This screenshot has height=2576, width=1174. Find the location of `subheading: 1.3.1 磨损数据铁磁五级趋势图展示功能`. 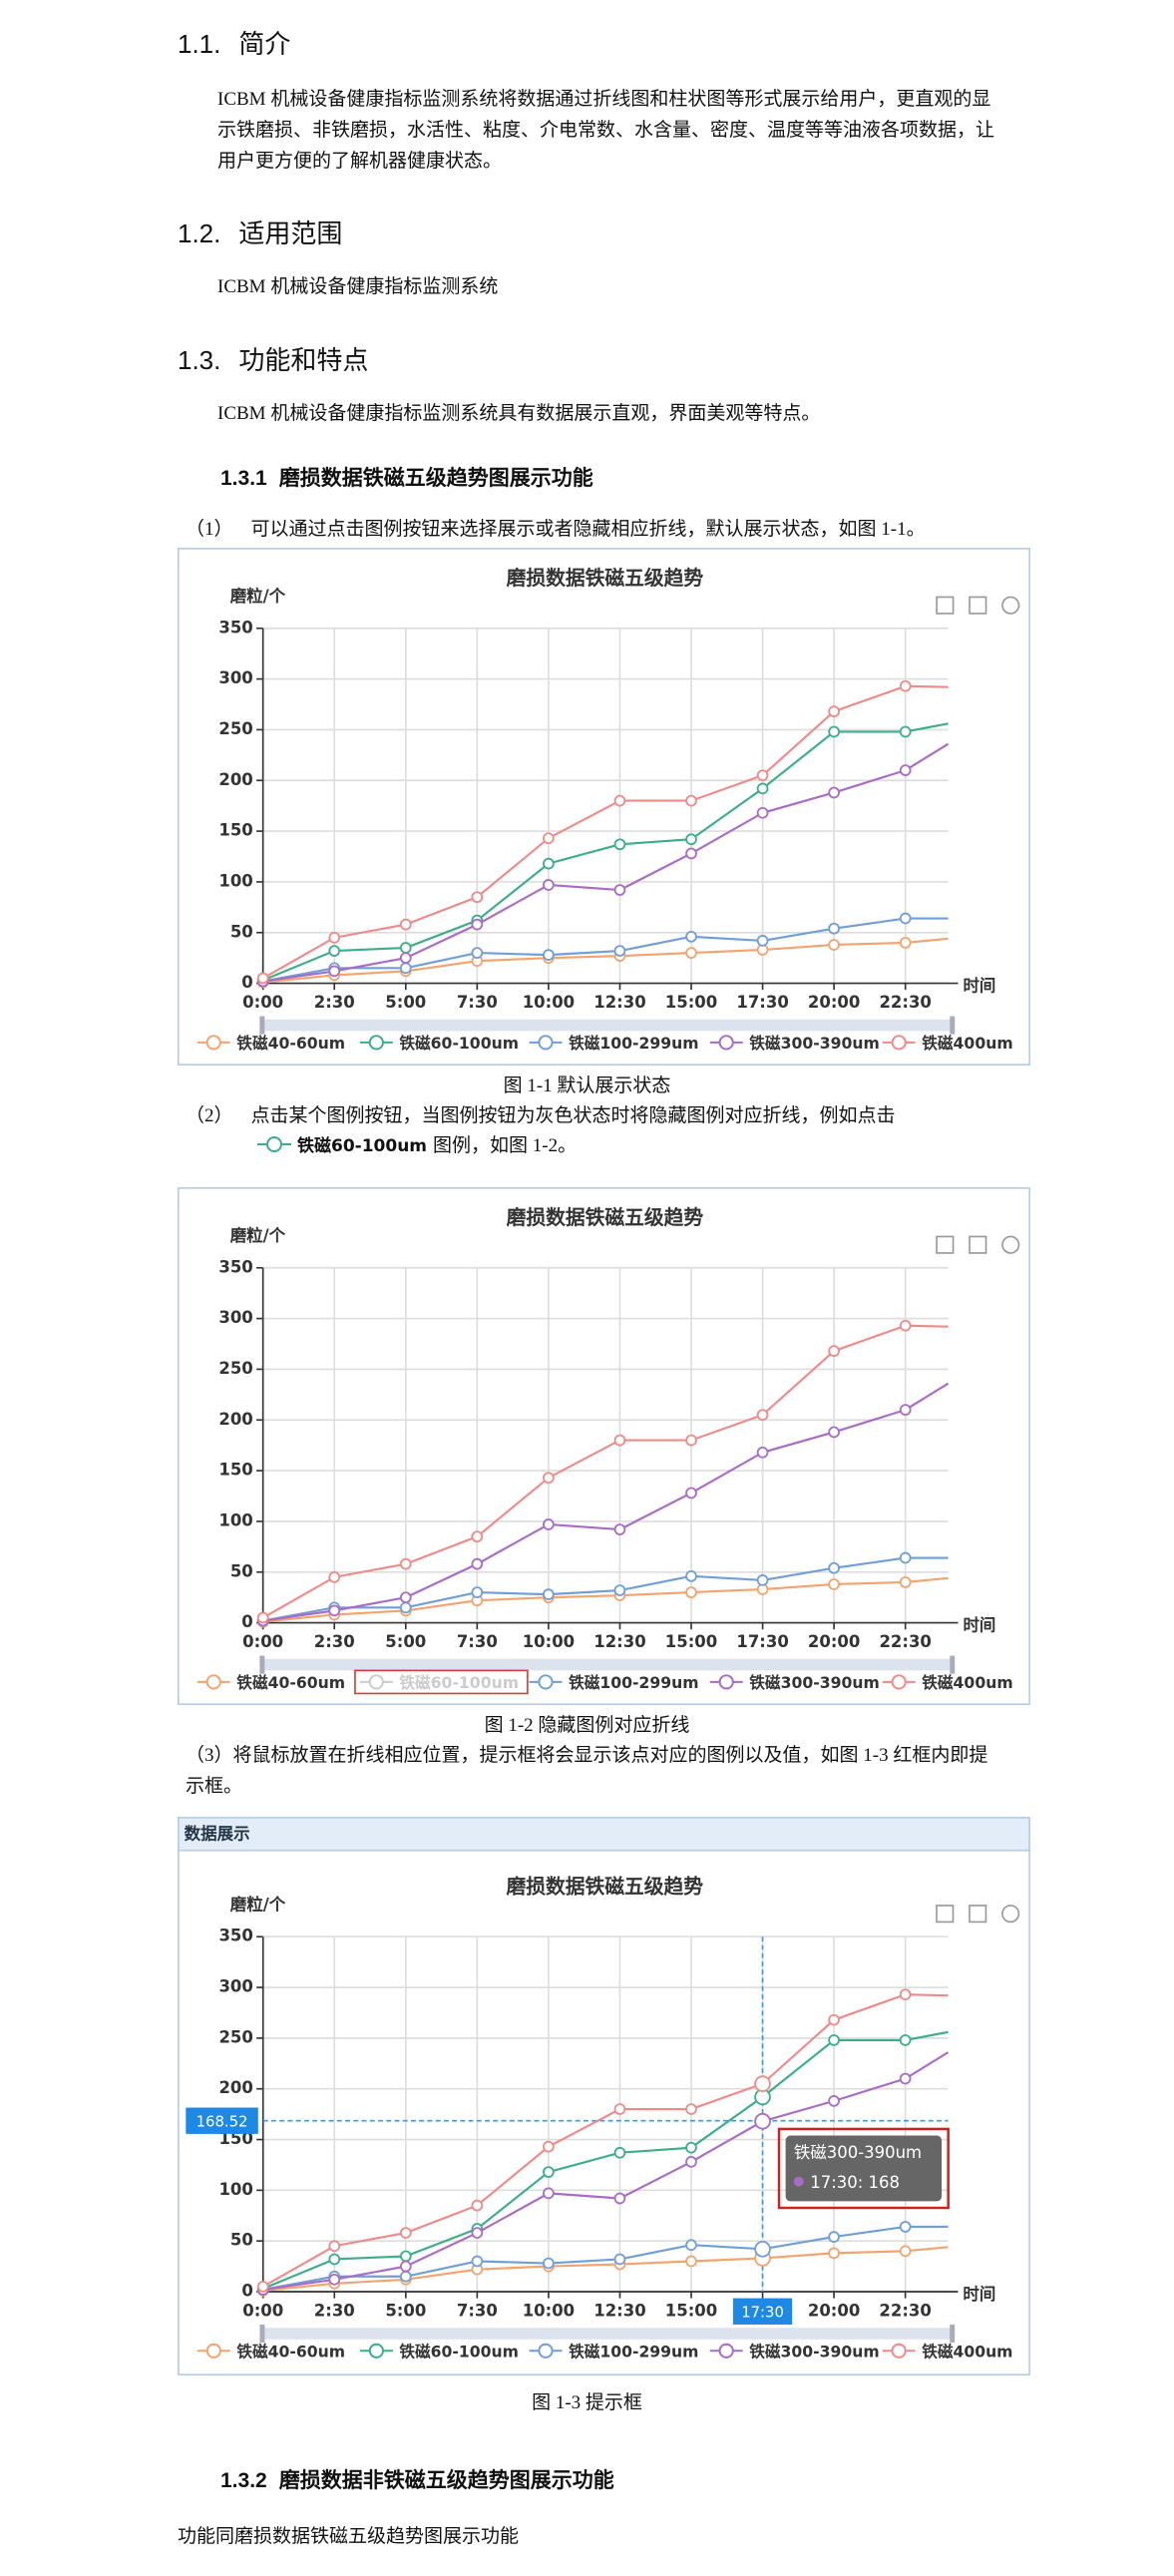

subheading: 1.3.1 磨损数据铁磁五级趋势图展示功能 is located at coordinates (412, 477).